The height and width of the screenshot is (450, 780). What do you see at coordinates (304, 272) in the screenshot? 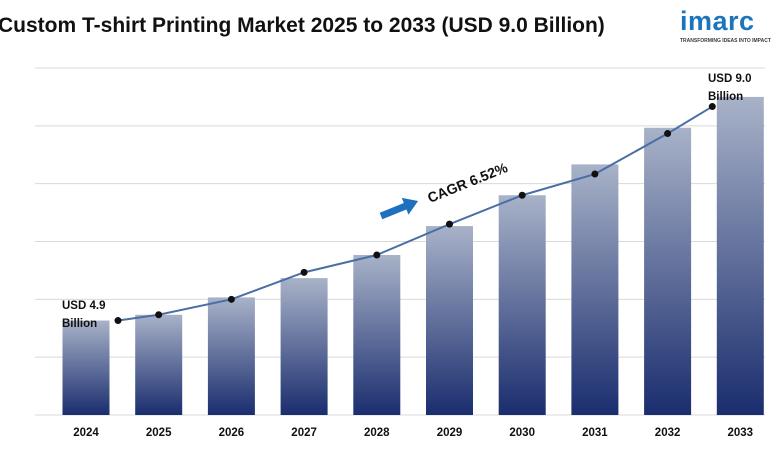
I see `trend-point-2027` at bounding box center [304, 272].